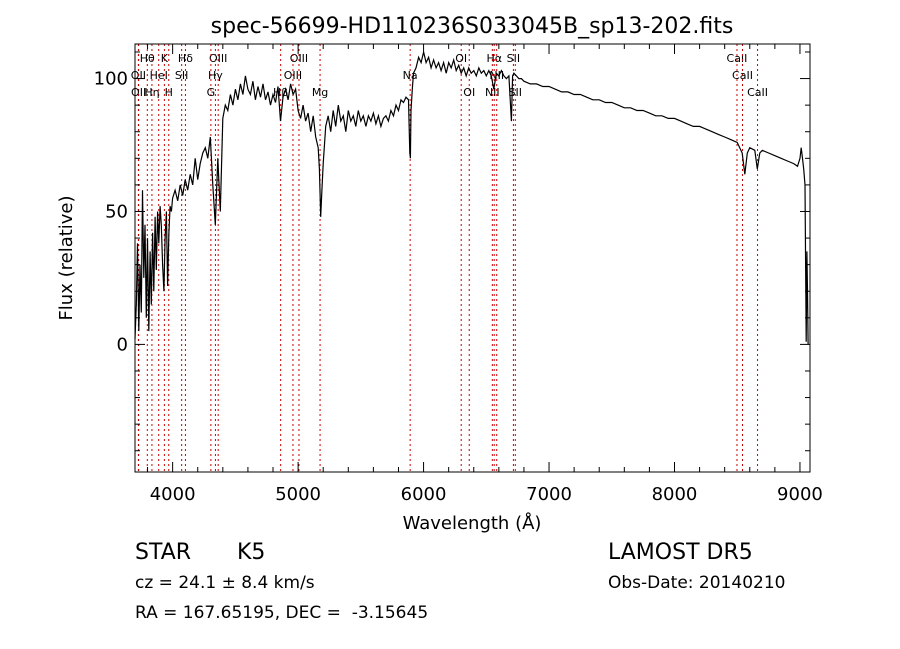  I want to click on line-label-8: SII, so click(181, 75).